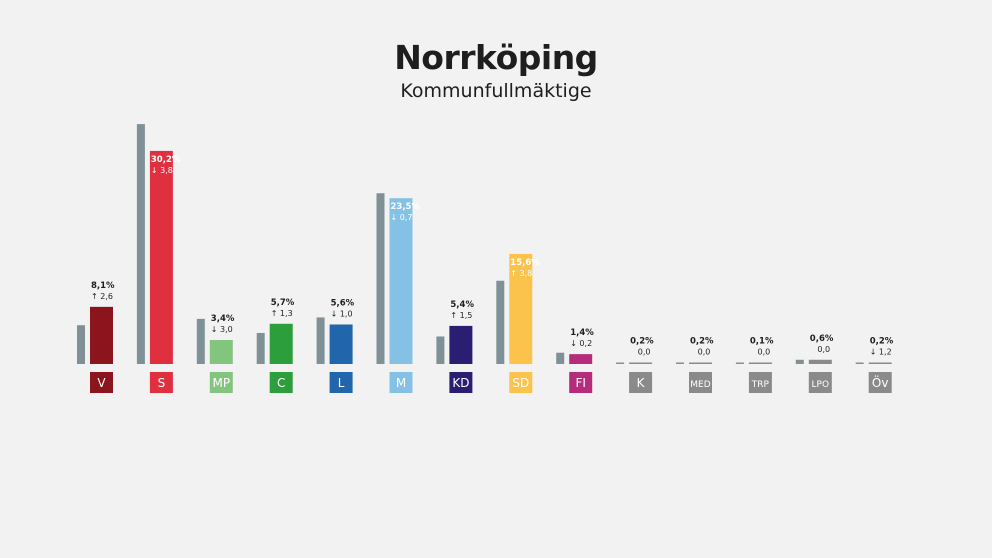 This screenshot has height=558, width=992. Describe the element at coordinates (282, 313) in the screenshot. I see `change-label-C: ↑ 1,3` at that location.